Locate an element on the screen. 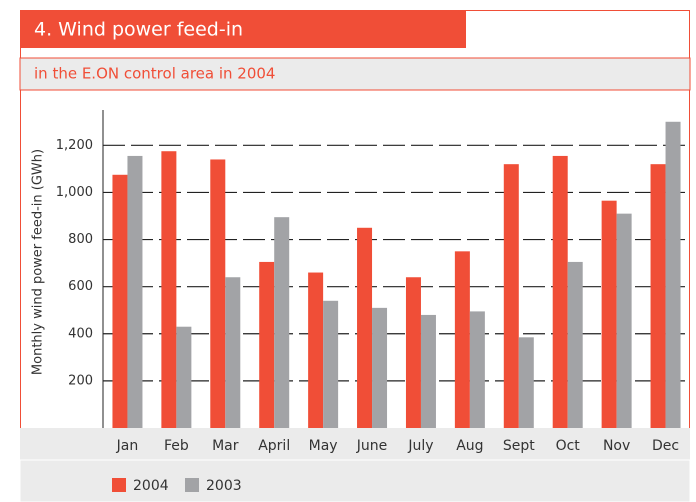 The width and height of the screenshot is (696, 502). y-tick-label: 200 is located at coordinates (80, 380).